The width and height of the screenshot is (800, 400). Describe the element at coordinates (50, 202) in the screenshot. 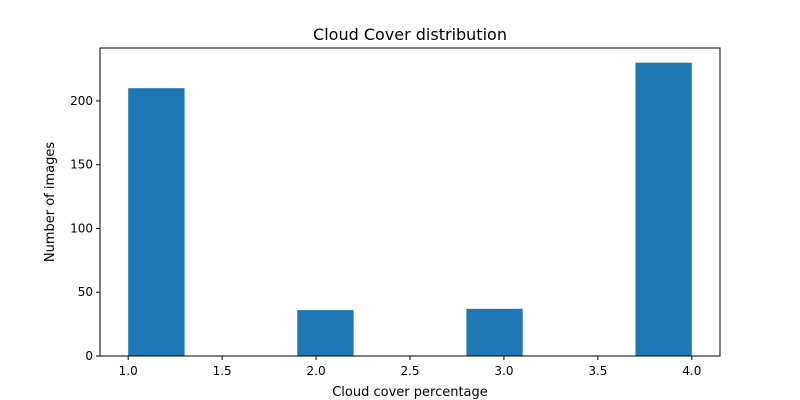

I see `y-axis-label: Number of images` at that location.